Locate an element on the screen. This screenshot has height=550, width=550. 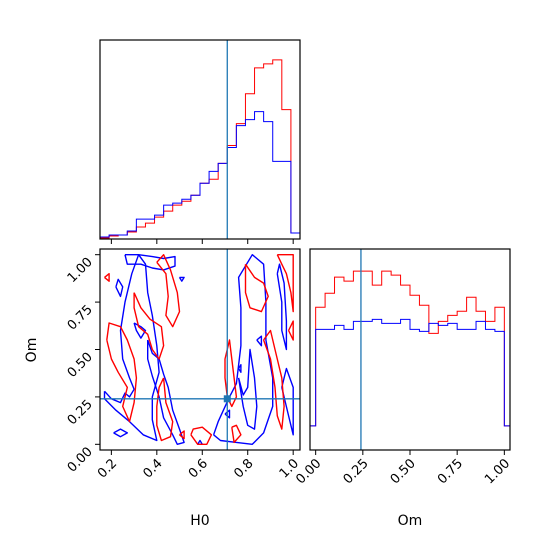
hist-h0-panel is located at coordinates (200, 141).